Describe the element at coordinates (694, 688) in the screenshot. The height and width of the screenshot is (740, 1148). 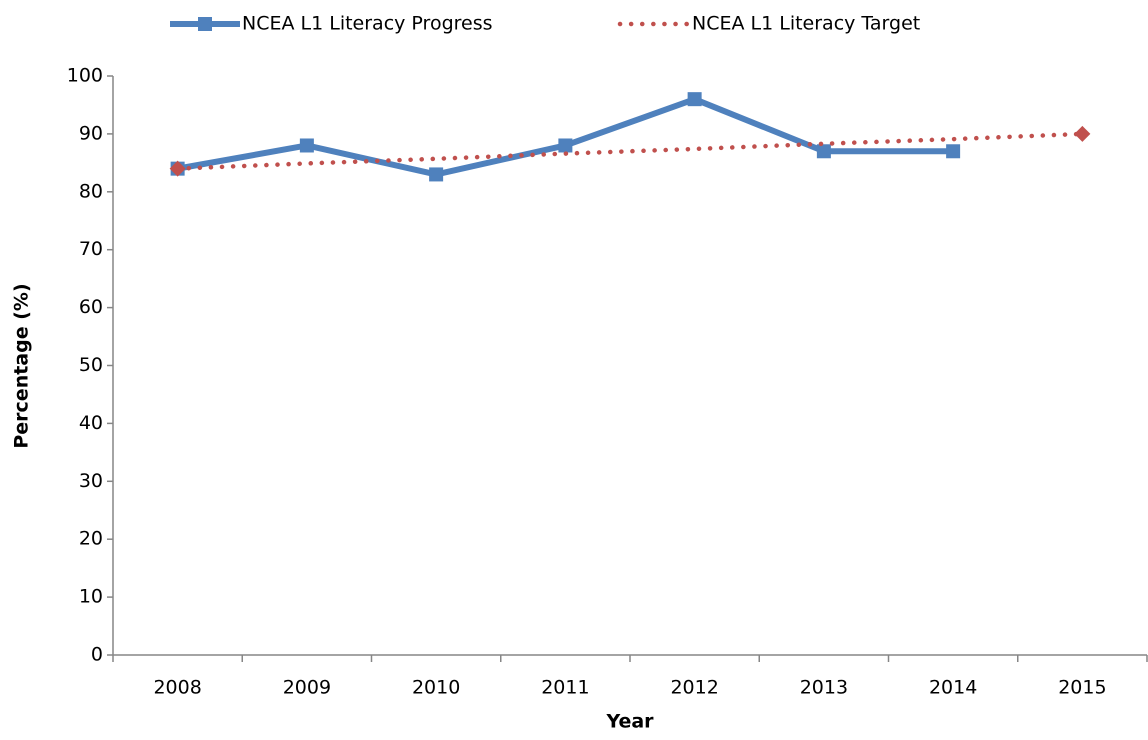
I see `x-tick-label: 2012` at that location.